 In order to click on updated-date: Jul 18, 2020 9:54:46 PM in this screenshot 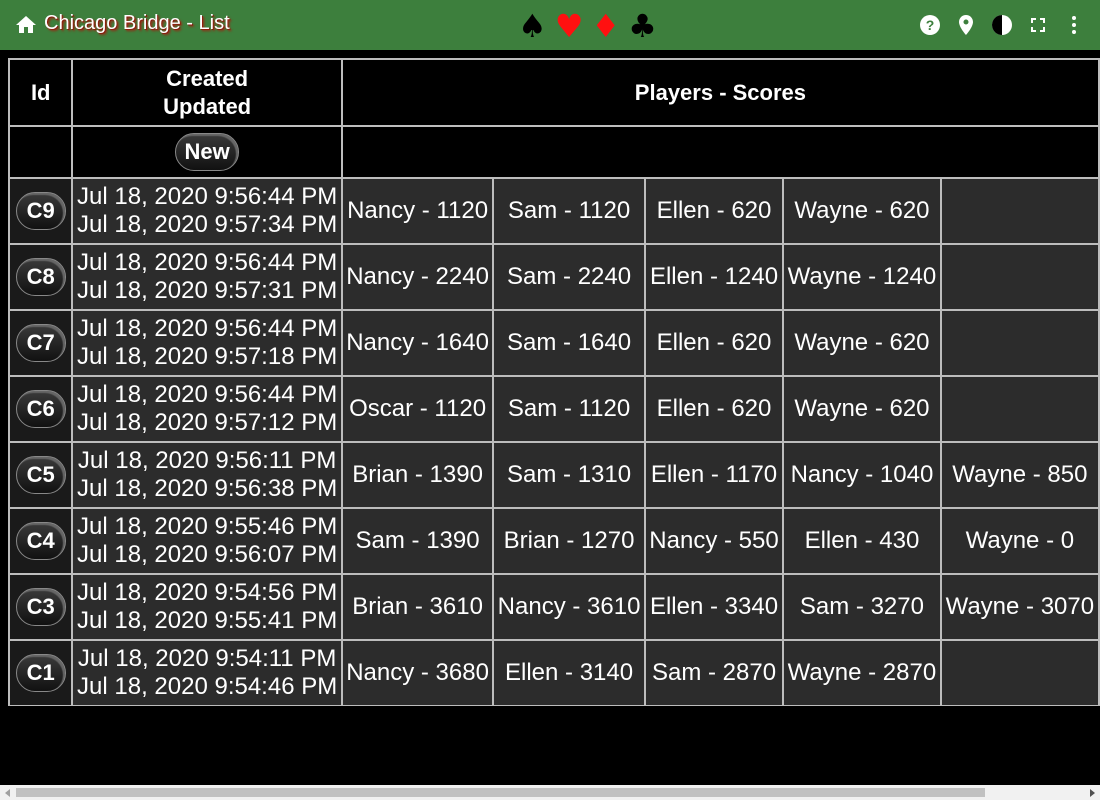, I will do `click(207, 686)`.